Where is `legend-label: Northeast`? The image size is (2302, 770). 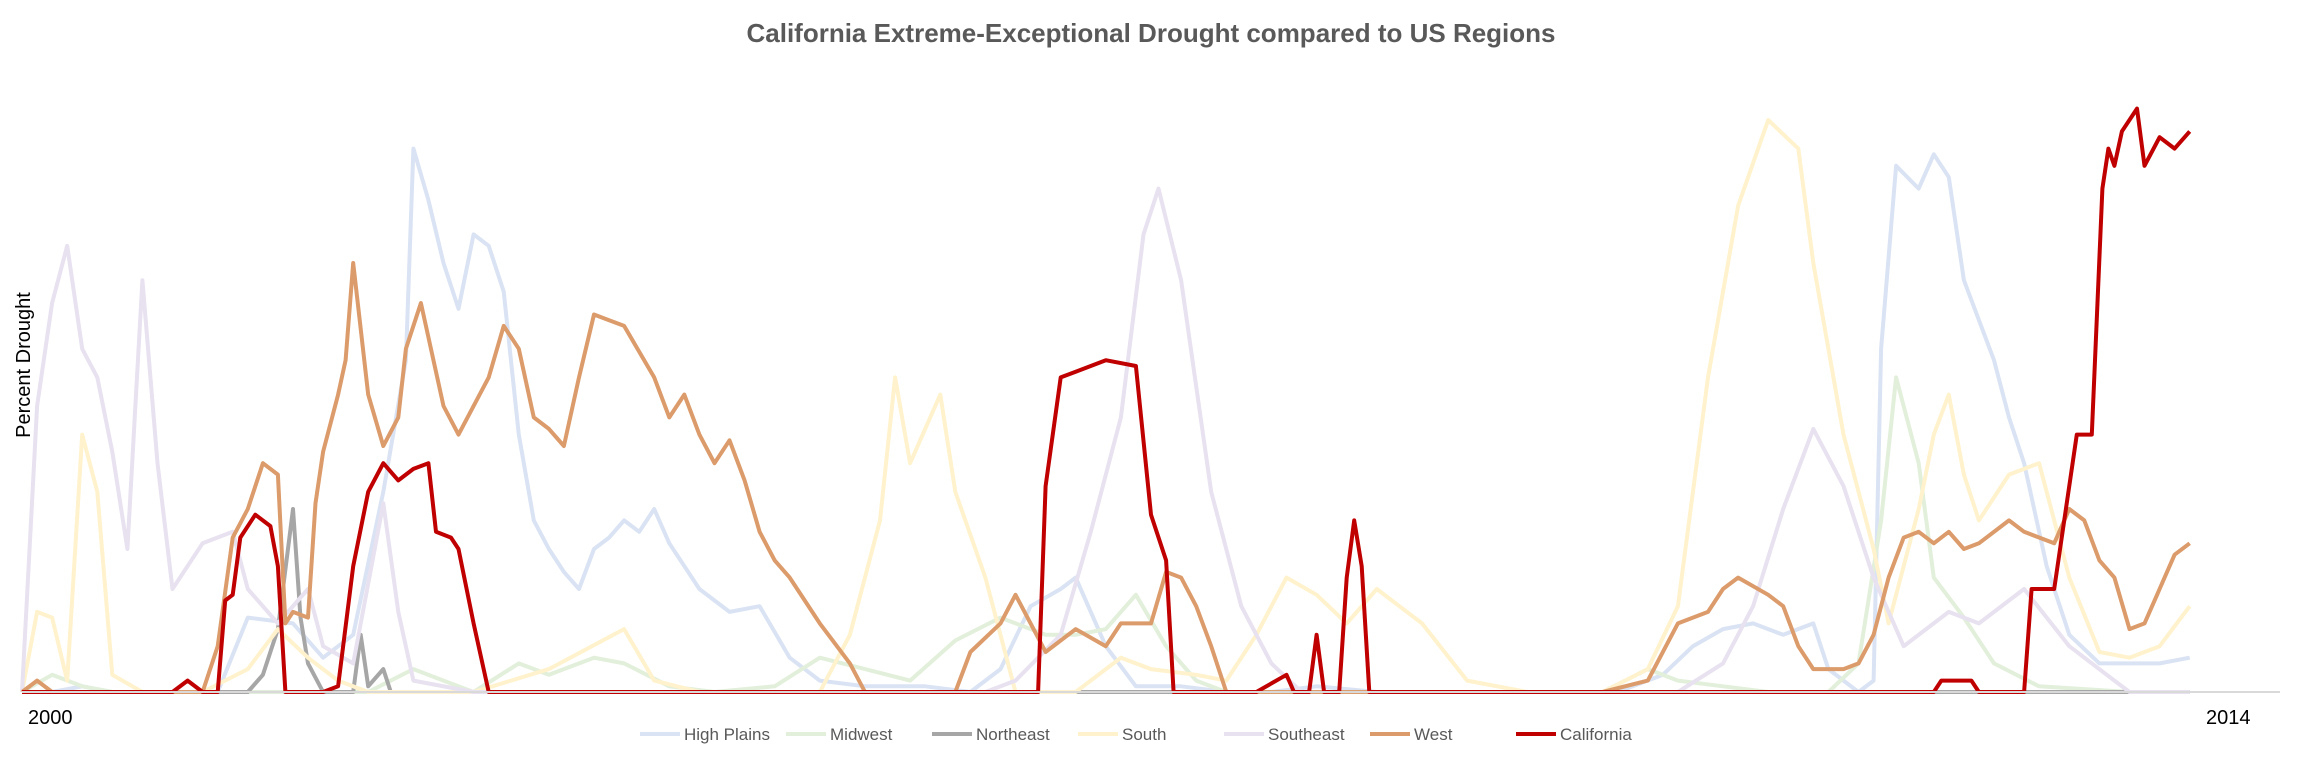
legend-label: Northeast is located at coordinates (1013, 734).